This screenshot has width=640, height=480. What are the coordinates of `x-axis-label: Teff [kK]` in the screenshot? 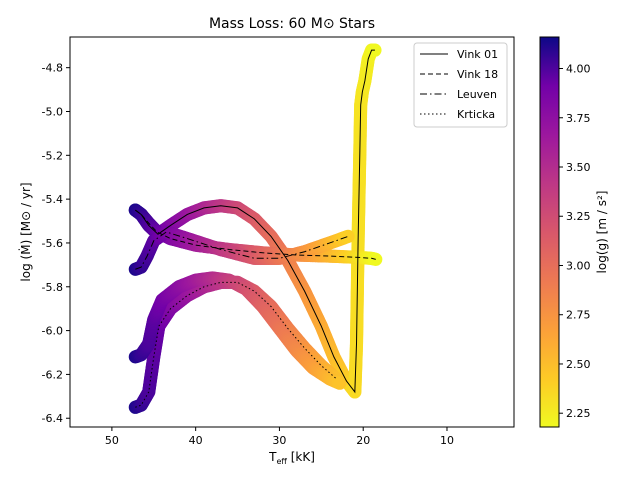 It's located at (291, 458).